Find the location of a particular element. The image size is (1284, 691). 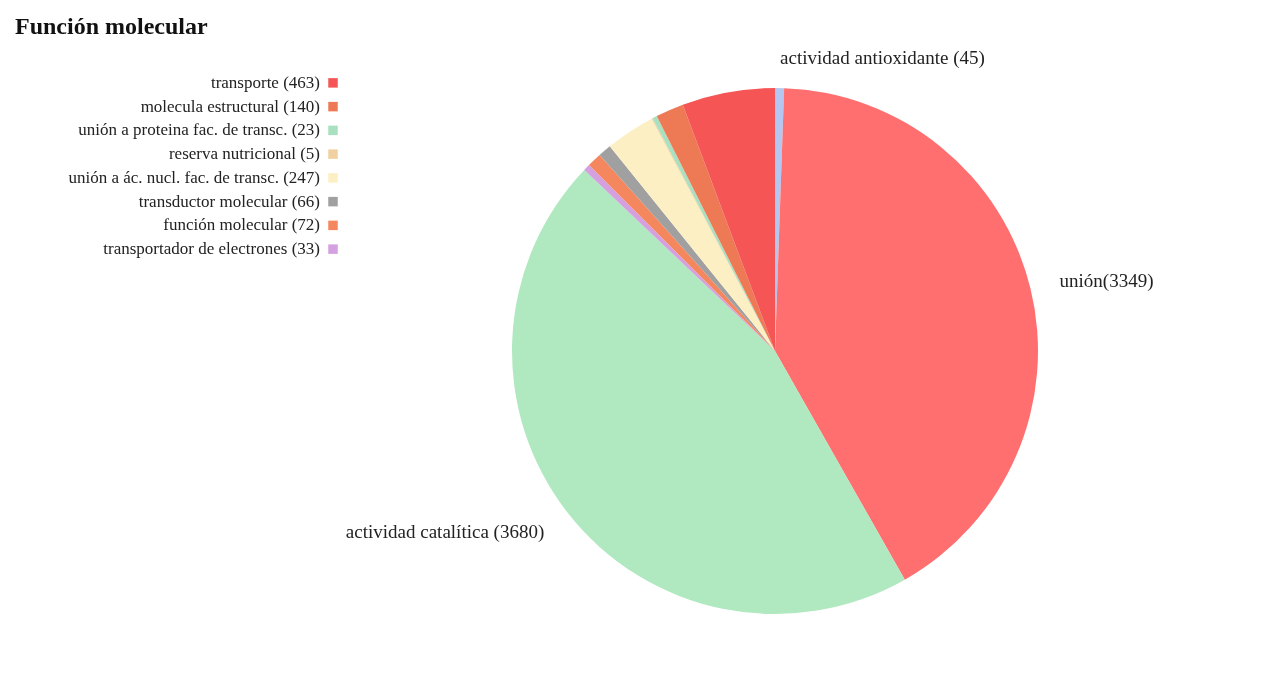

legend-label: unión a ác. nucl. fac. de transc. (247) is located at coordinates (194, 177).